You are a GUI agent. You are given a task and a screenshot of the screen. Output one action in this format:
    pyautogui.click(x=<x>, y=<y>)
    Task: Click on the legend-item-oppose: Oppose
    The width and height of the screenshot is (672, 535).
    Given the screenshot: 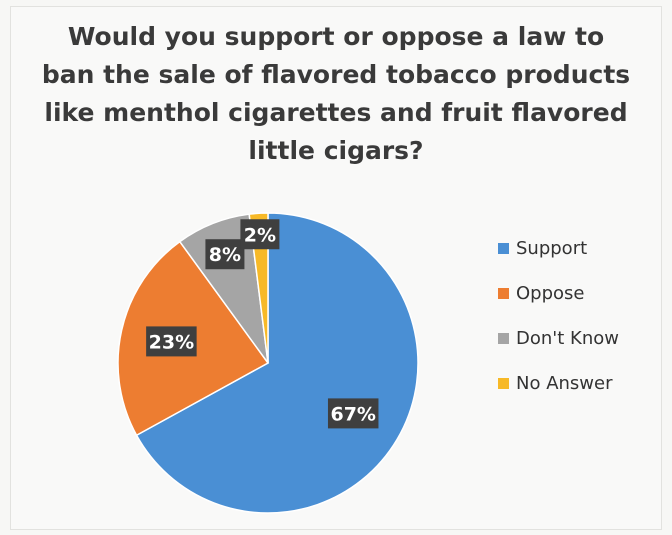 What is the action you would take?
    pyautogui.click(x=558, y=293)
    